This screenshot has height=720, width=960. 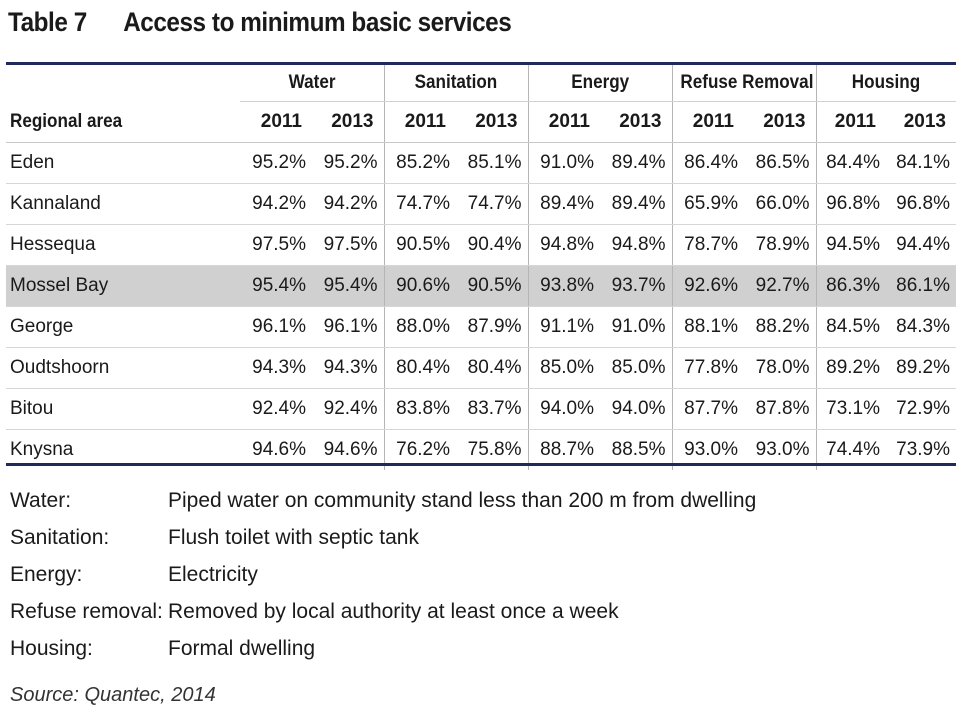 What do you see at coordinates (708, 286) in the screenshot?
I see `value-cell: 92.6%` at bounding box center [708, 286].